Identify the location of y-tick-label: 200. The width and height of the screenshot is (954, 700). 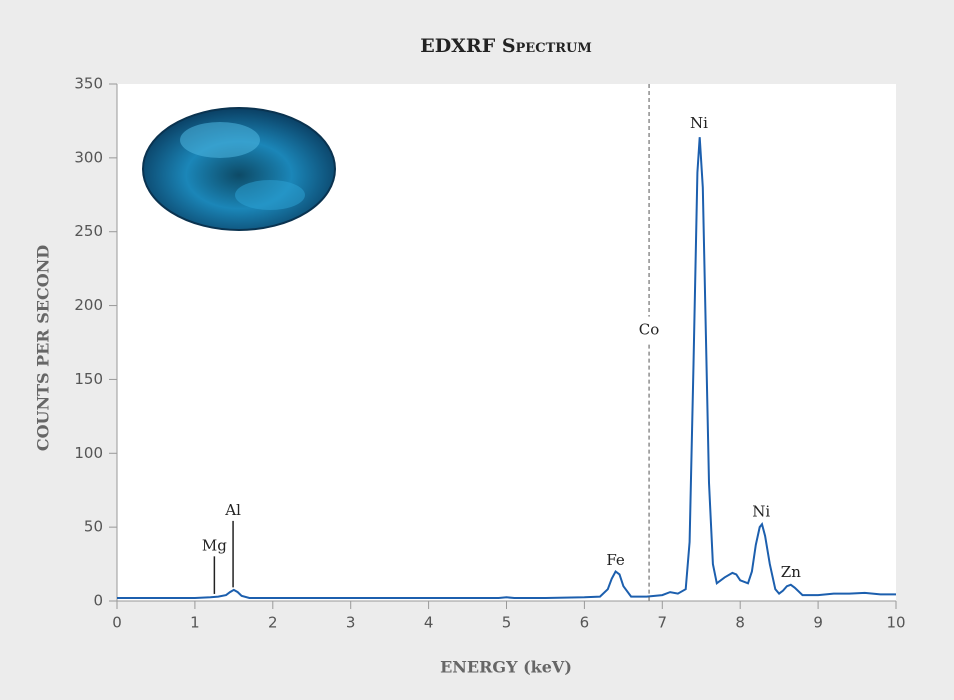
(88, 305).